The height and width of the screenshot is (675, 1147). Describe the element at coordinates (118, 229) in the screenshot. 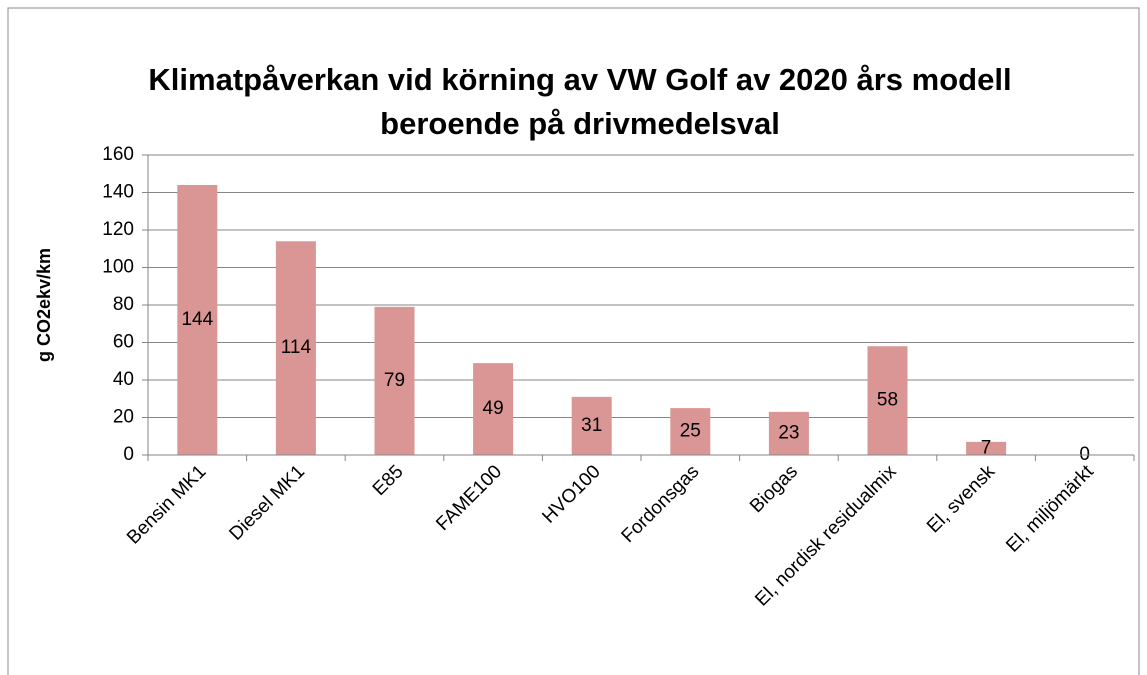

I see `y-tick-label: 120` at that location.